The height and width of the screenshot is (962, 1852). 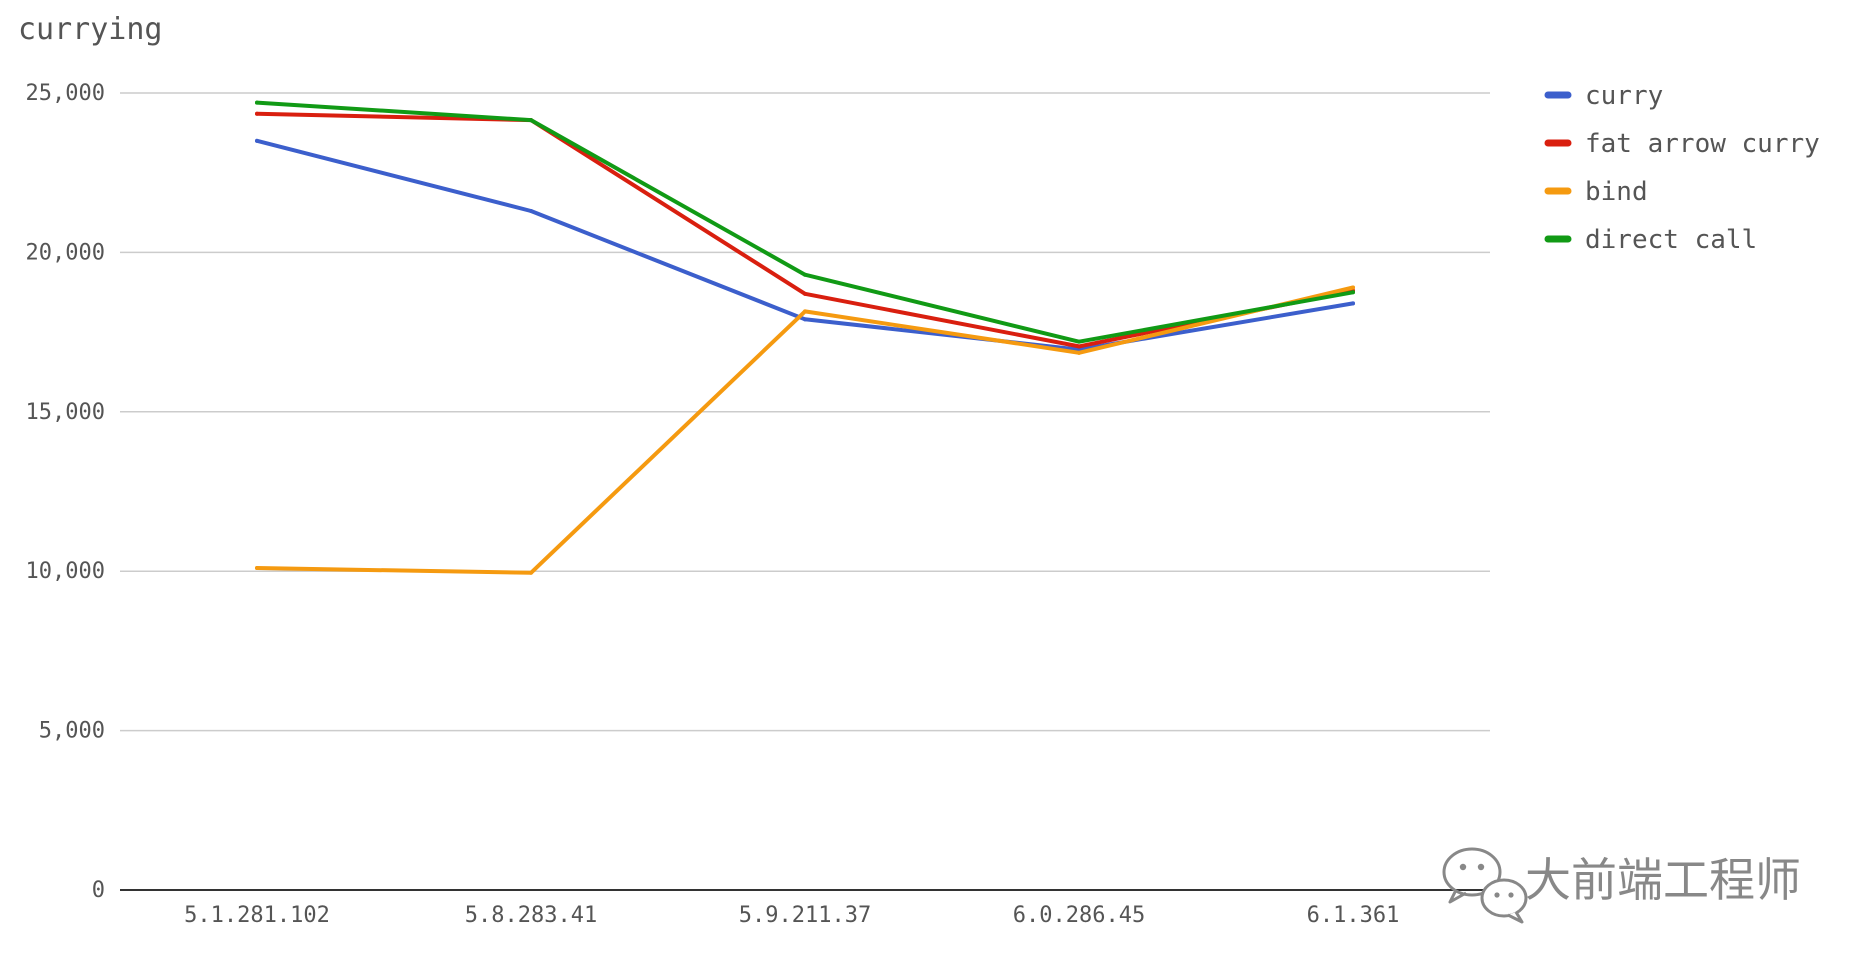 What do you see at coordinates (1702, 144) in the screenshot?
I see `legend-label: fat arrow curry` at bounding box center [1702, 144].